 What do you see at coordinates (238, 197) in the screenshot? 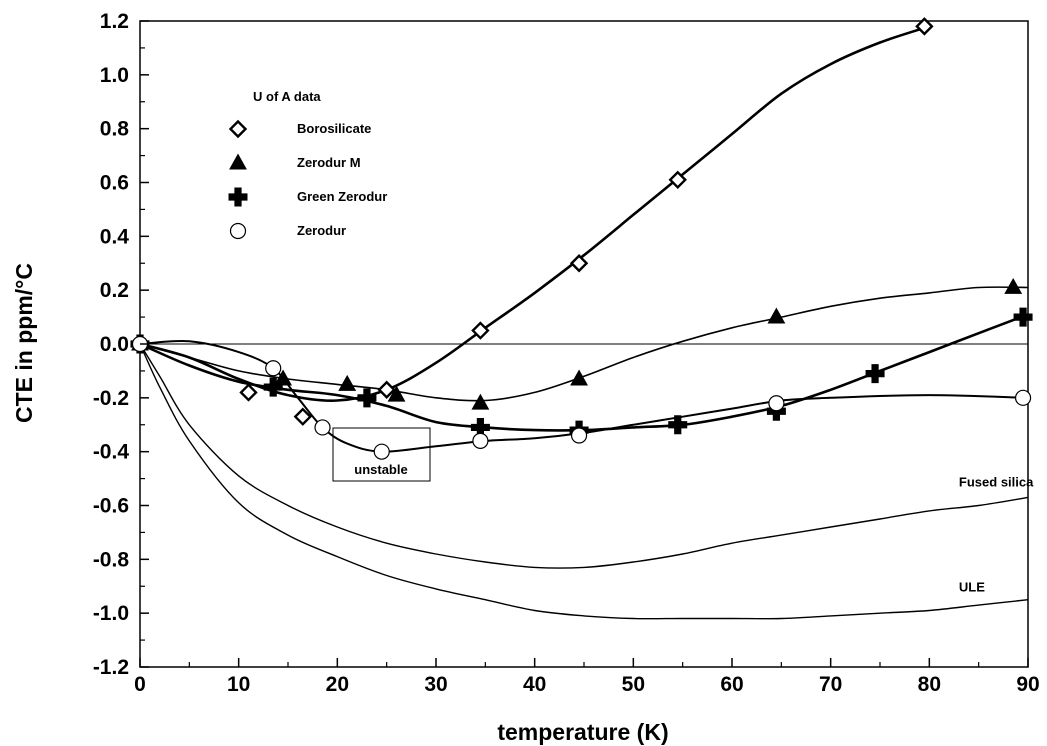
I see `legend-marker-green-zerodur` at bounding box center [238, 197].